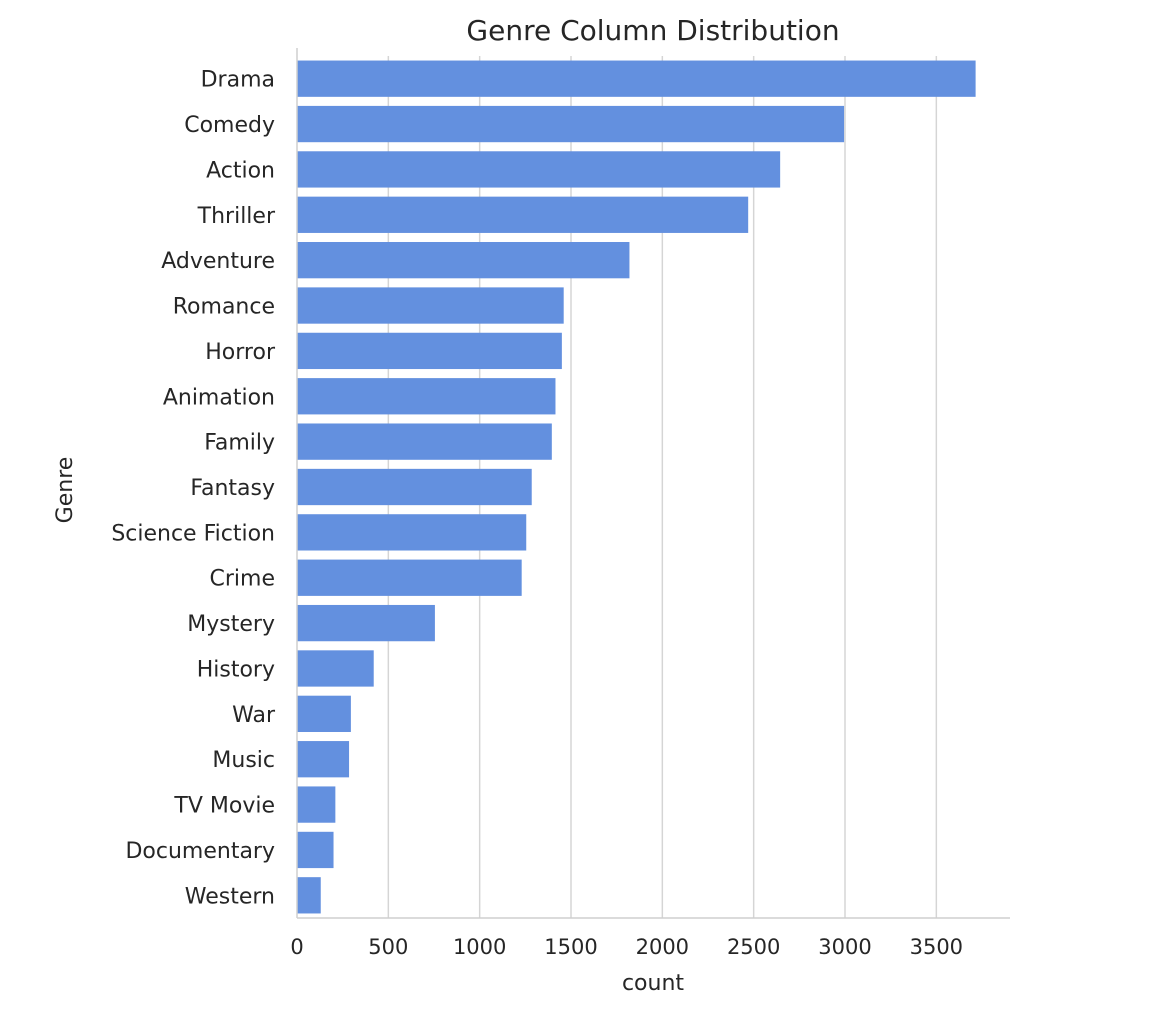  I want to click on bar-animation, so click(426, 396).